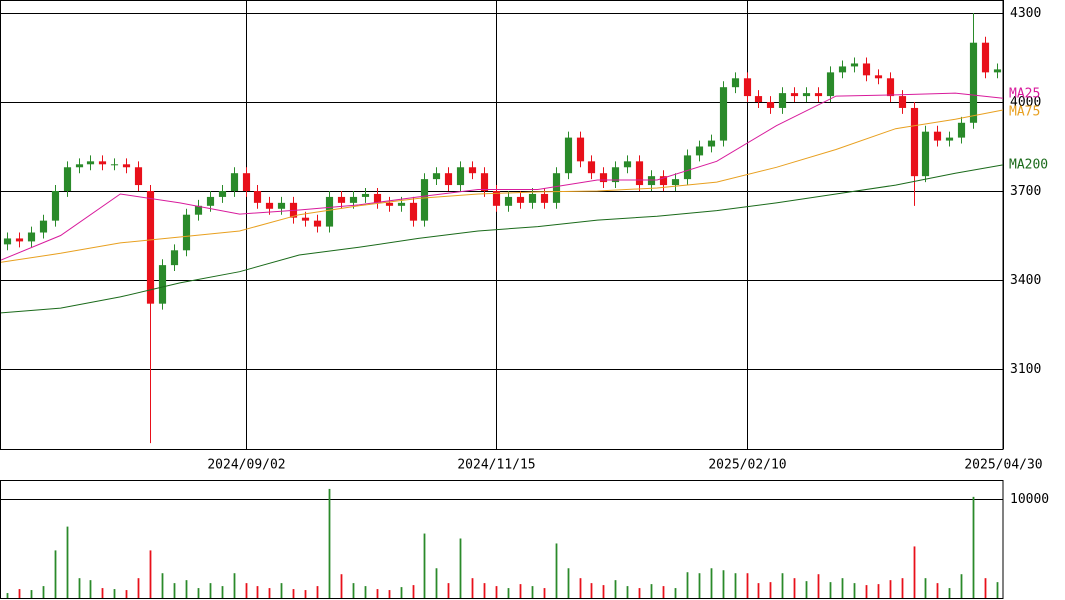 This screenshot has height=600, width=1065. Describe the element at coordinates (496, 465) in the screenshot. I see `x-tick-label: 2024/11/15` at that location.